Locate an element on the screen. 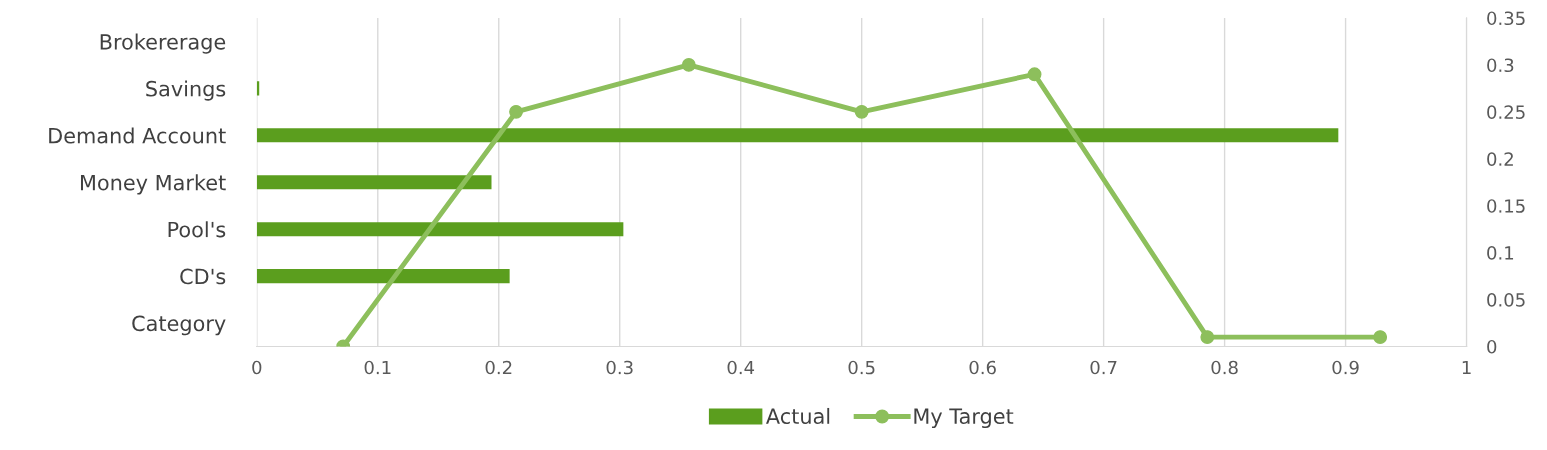  y-tick-label: 0.3 is located at coordinates (1500, 65).